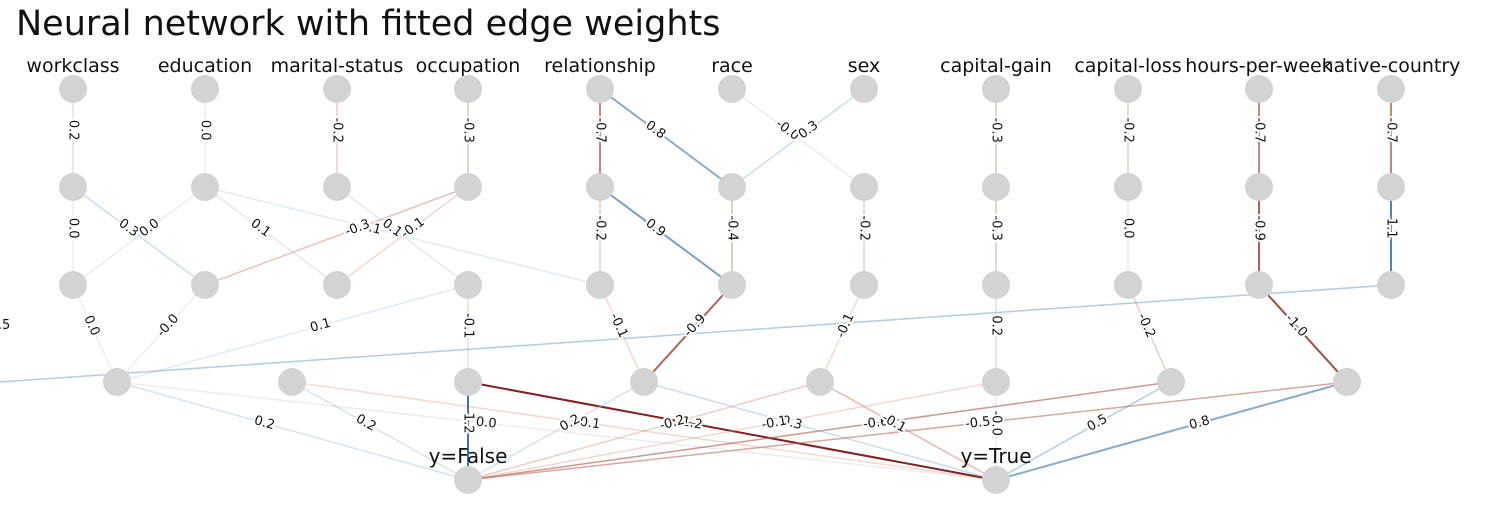  What do you see at coordinates (468, 456) in the screenshot?
I see `output-class-label: y=False` at bounding box center [468, 456].